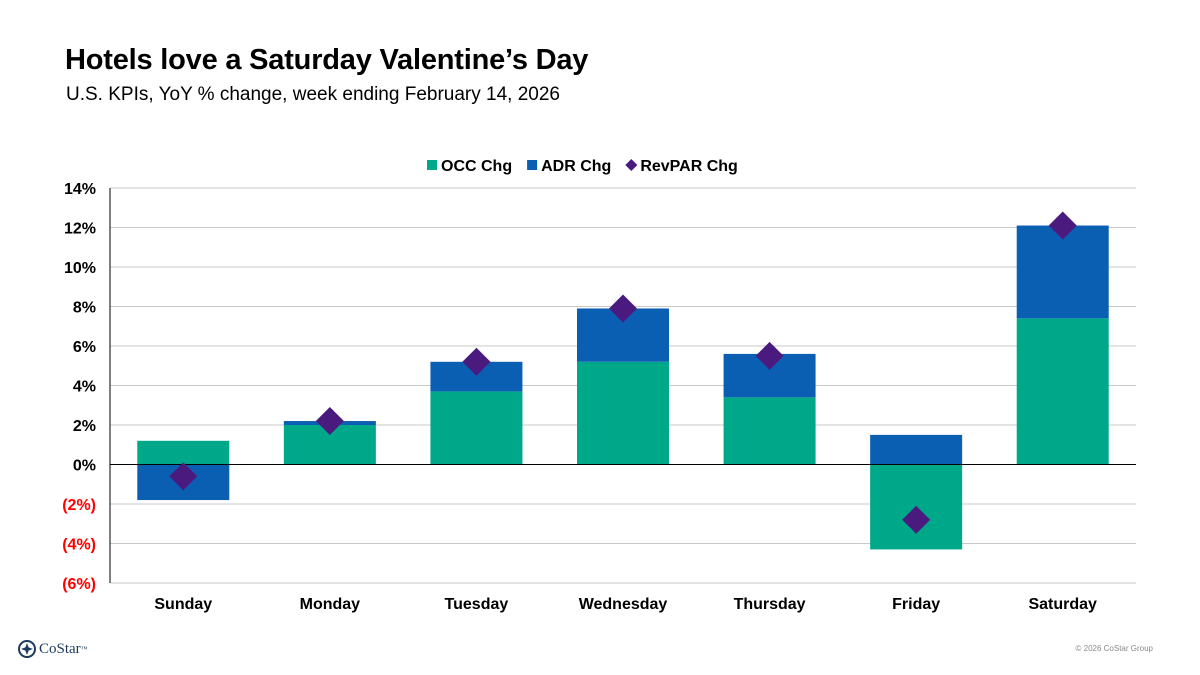  What do you see at coordinates (770, 604) in the screenshot?
I see `x-tick-label: Thursday` at bounding box center [770, 604].